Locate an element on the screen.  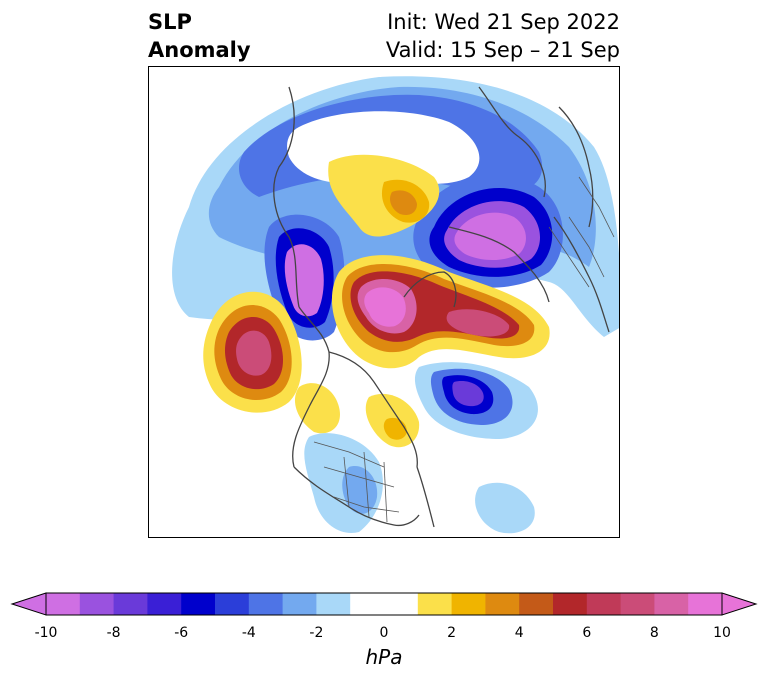
title-line-anomaly: Anomaly is located at coordinates (199, 50).